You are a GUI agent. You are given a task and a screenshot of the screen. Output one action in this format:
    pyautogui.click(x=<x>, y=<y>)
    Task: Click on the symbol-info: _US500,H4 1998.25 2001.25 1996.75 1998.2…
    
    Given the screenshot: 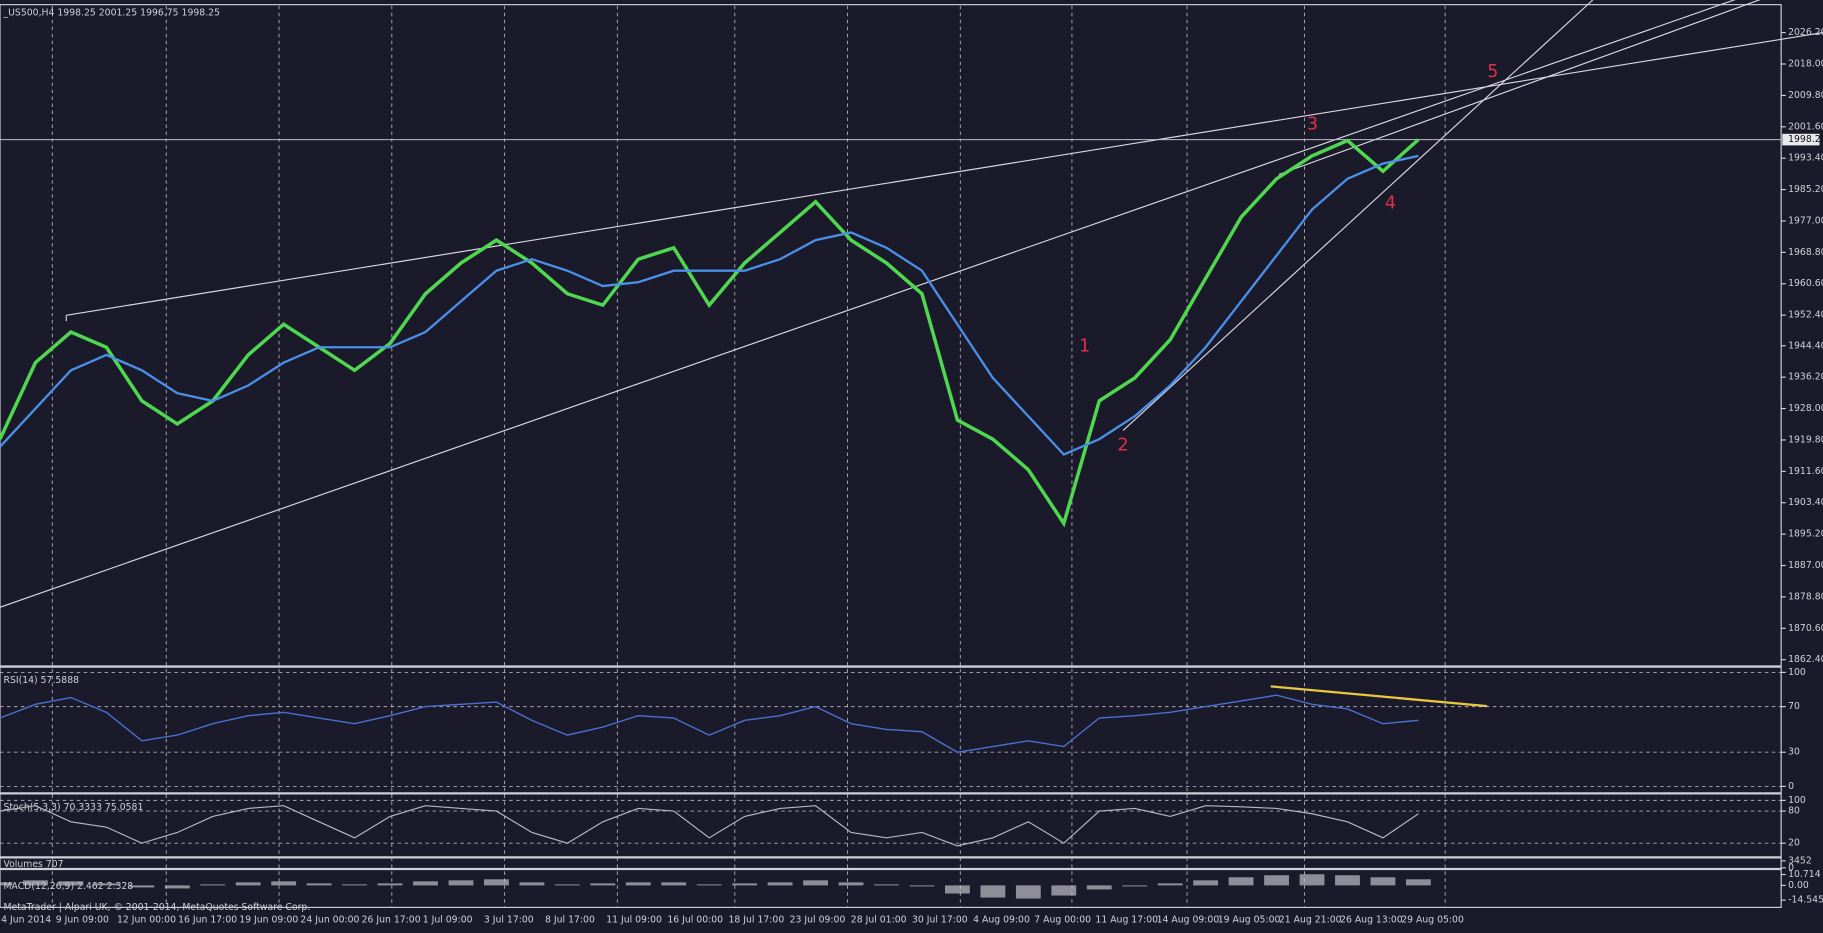 What is the action you would take?
    pyautogui.click(x=111, y=12)
    